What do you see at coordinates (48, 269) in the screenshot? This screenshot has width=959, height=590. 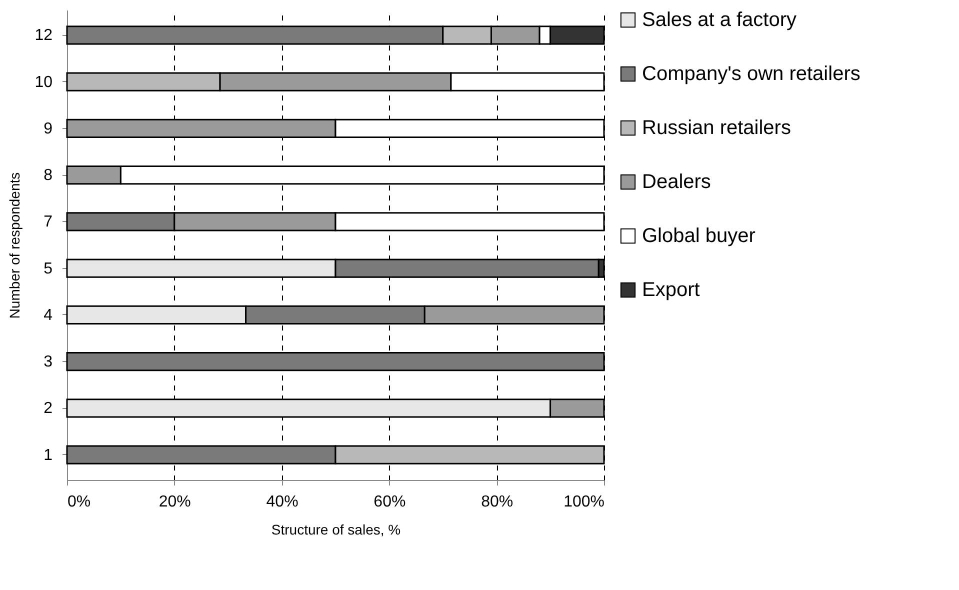 I see `y-tick-label: 5` at bounding box center [48, 269].